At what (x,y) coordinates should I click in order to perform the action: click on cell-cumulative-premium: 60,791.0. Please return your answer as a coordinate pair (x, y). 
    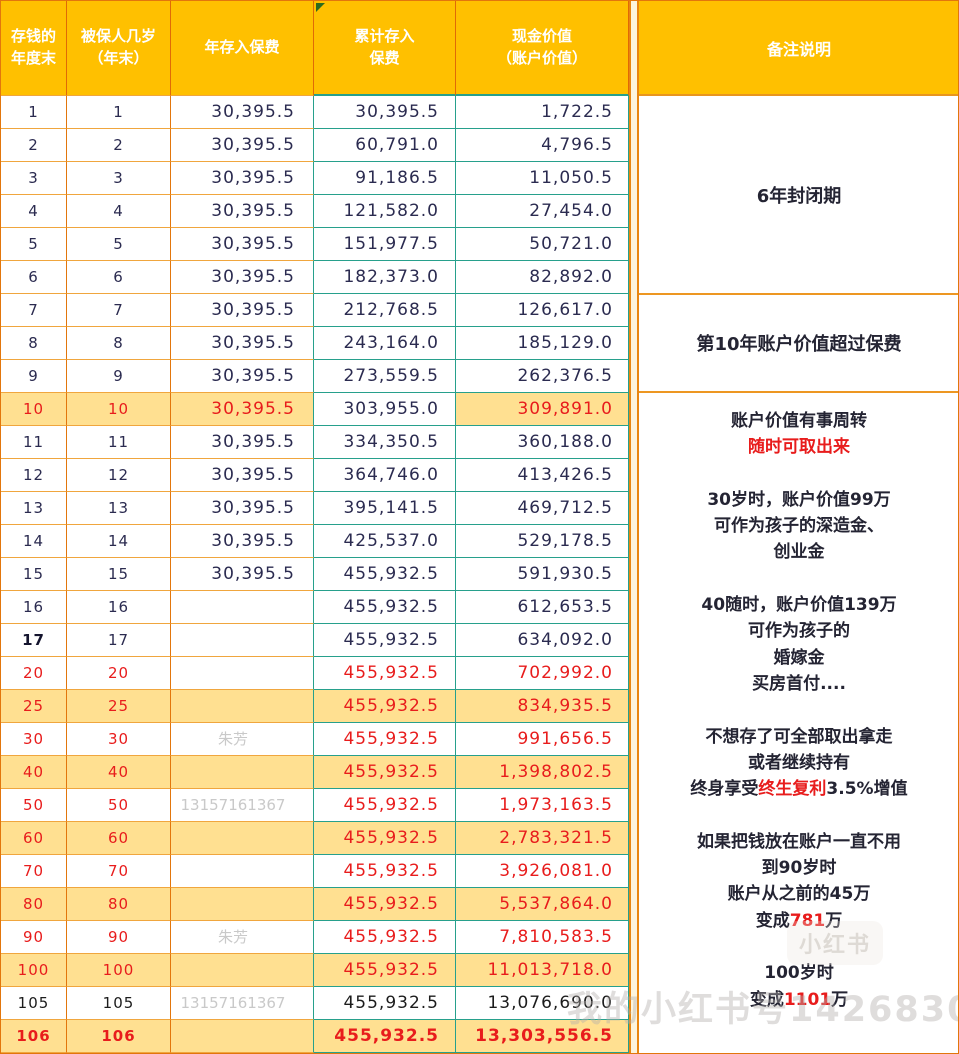
    Looking at the image, I should click on (385, 145).